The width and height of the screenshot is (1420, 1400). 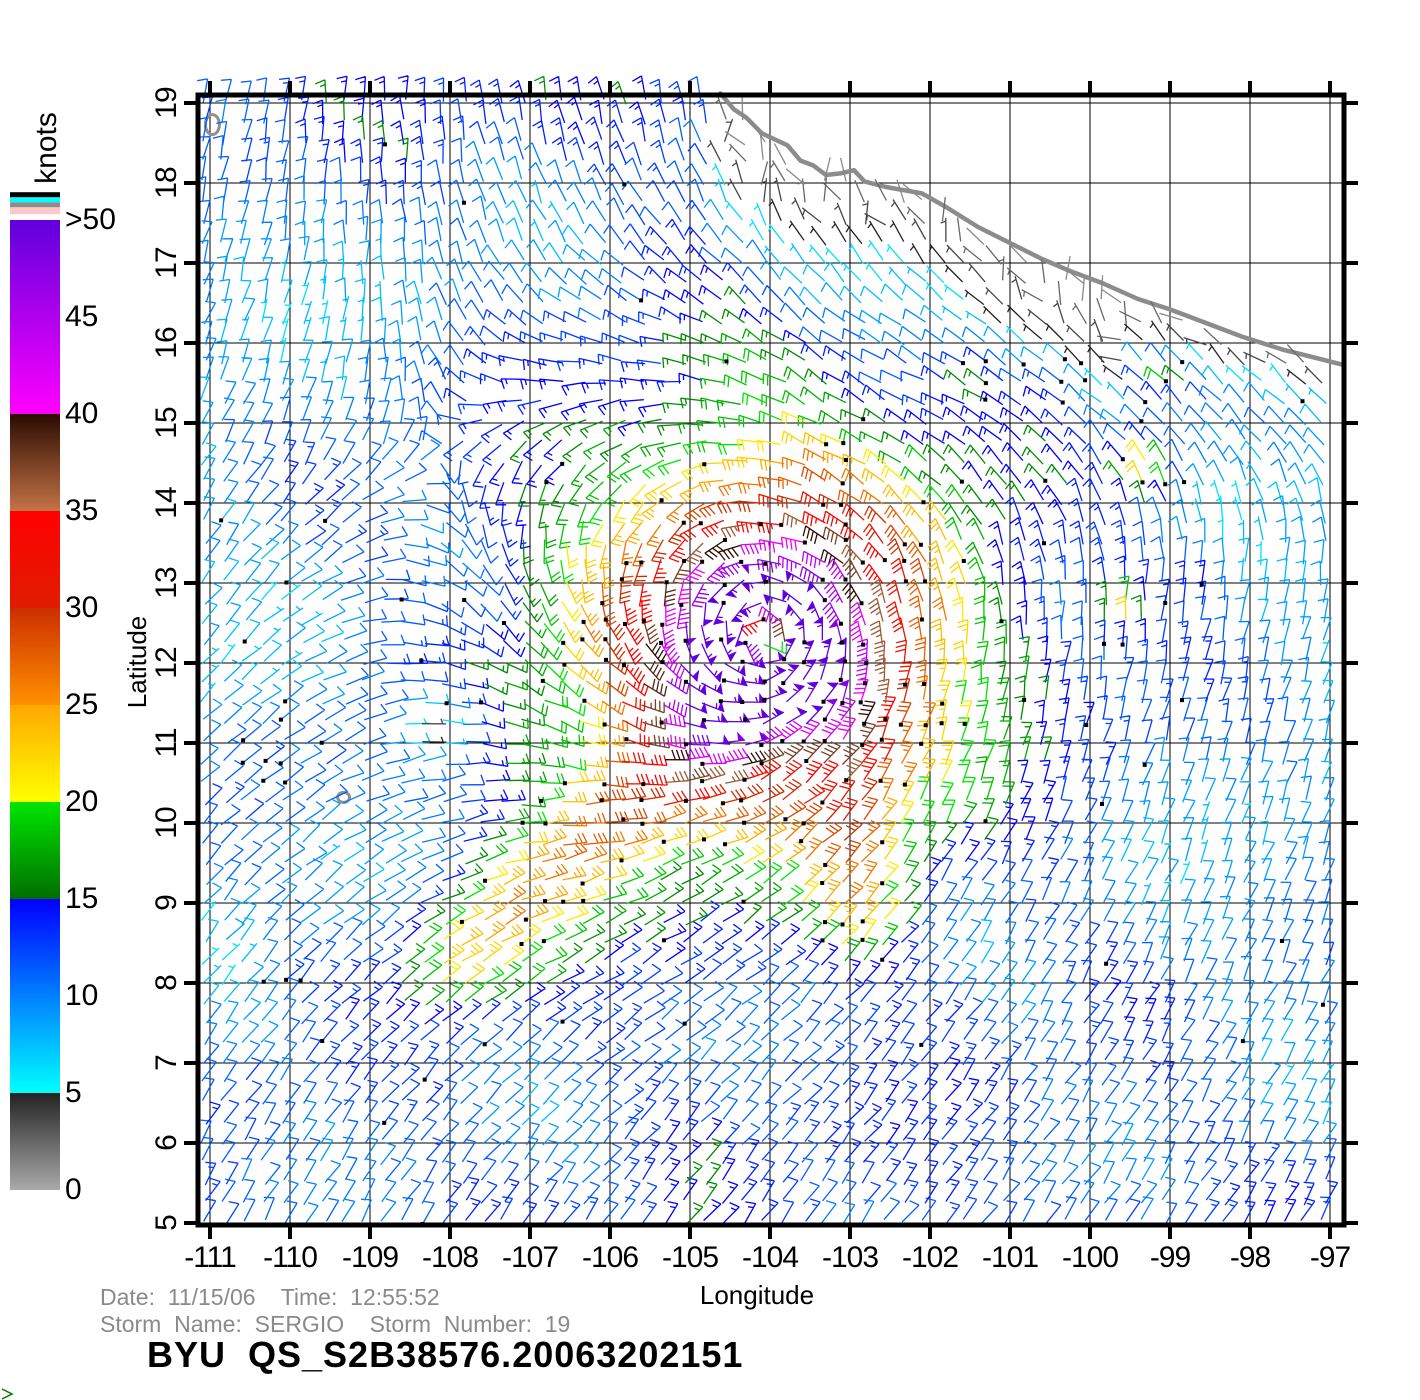 I want to click on y-tick-label: 13, so click(x=166, y=583).